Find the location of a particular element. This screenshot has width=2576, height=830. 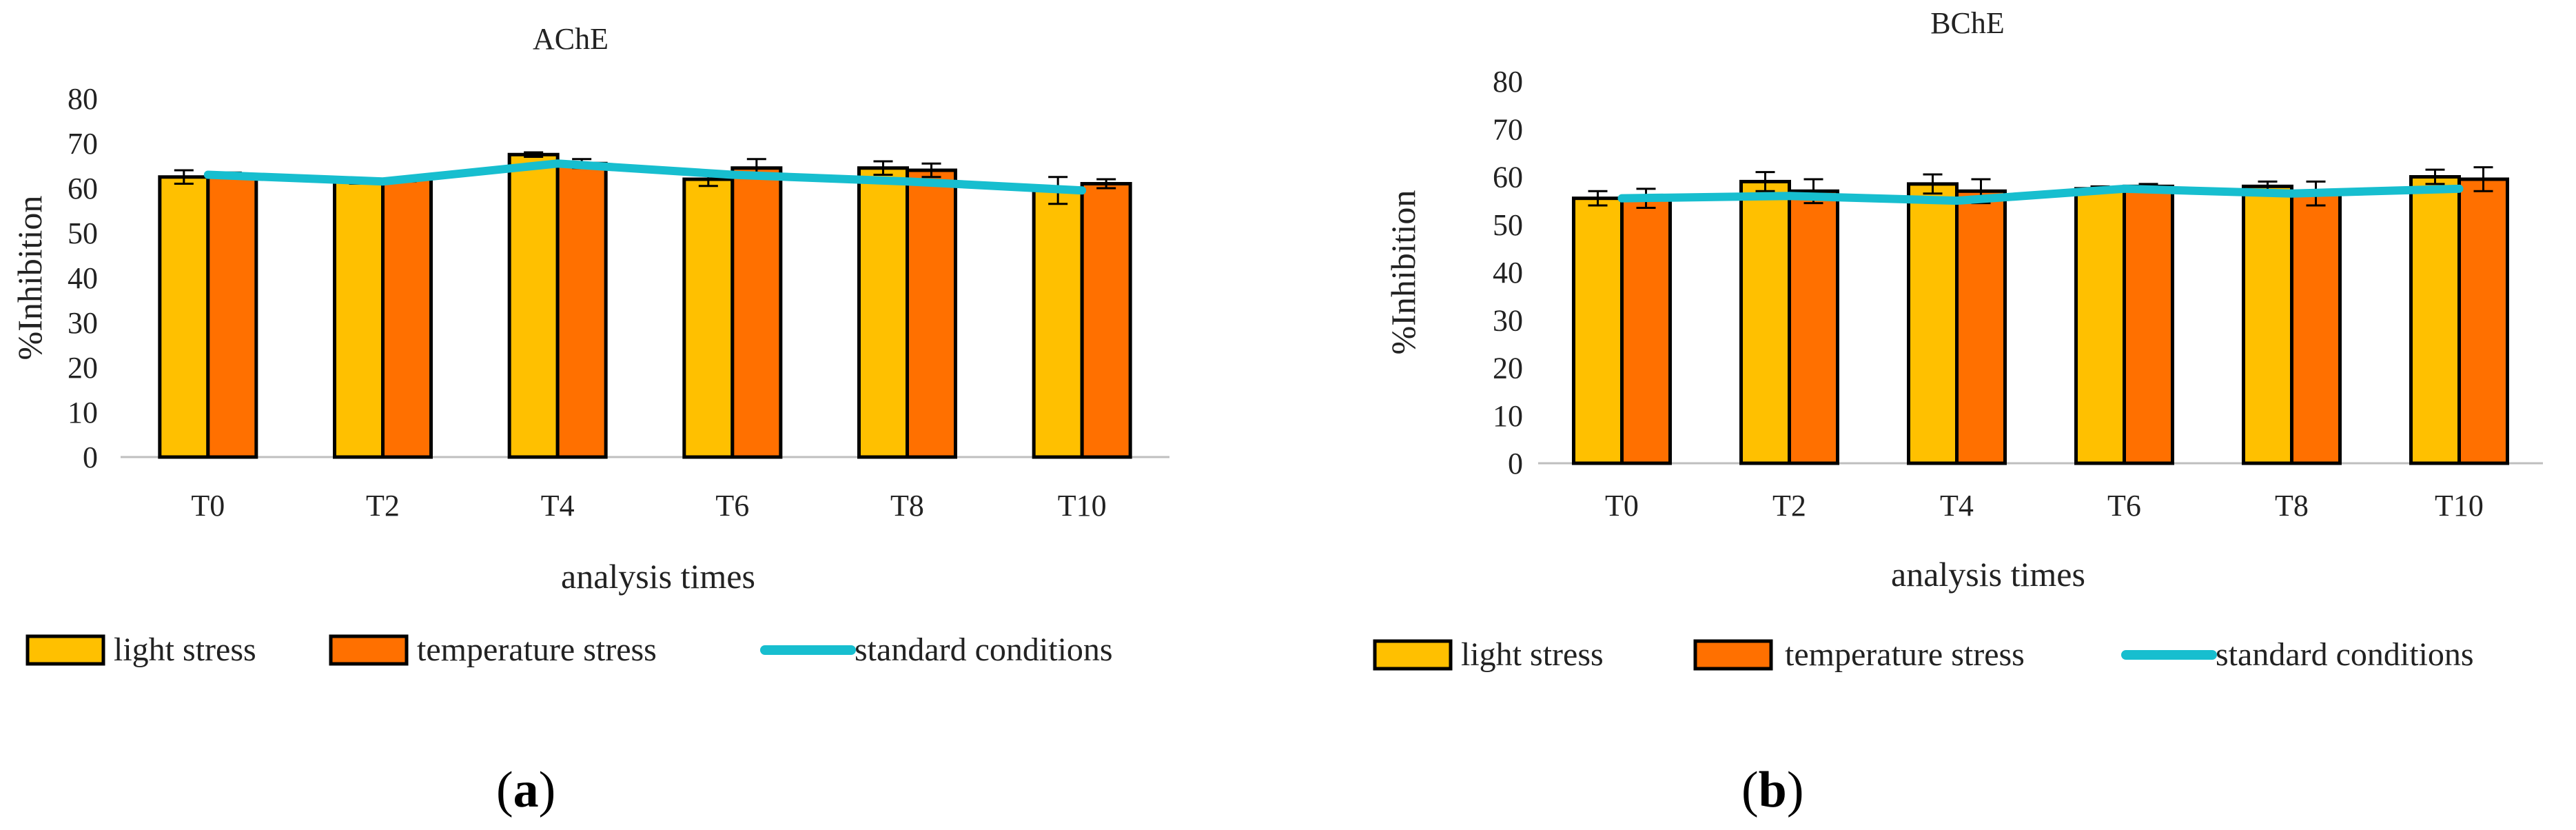

panel-label: (a) is located at coordinates (525, 790).